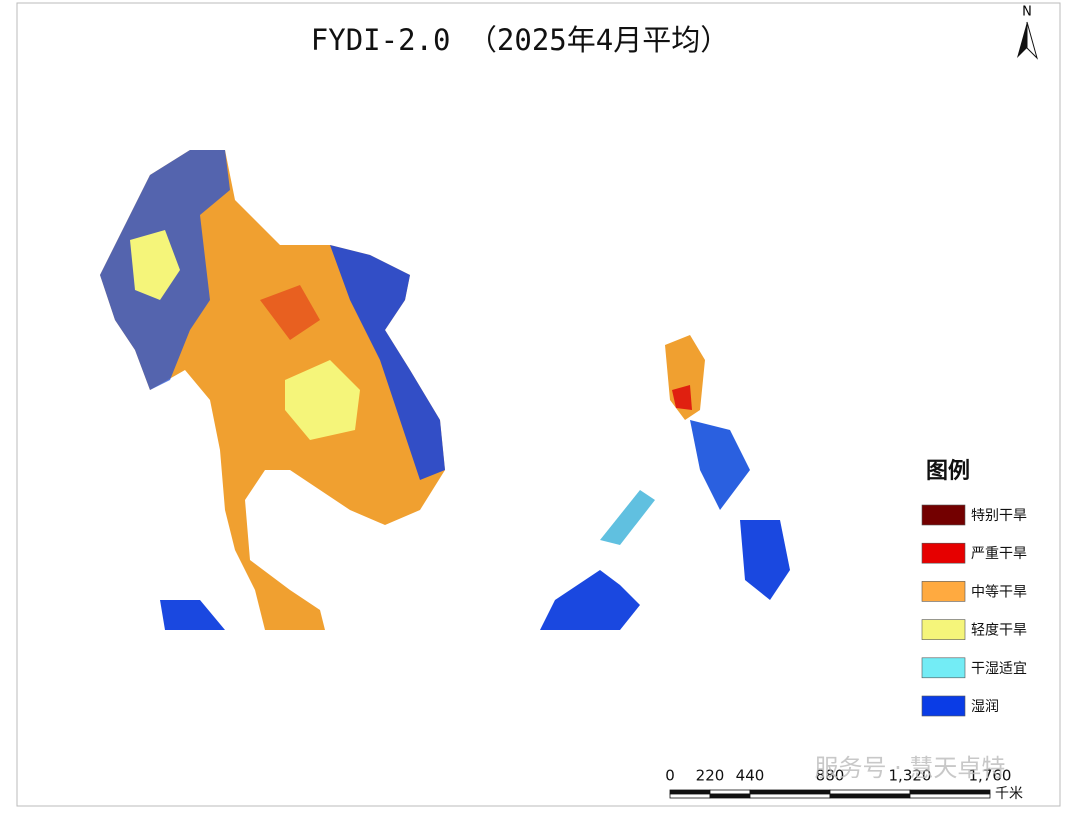  I want to click on scale-label: 1,760, so click(990, 776).